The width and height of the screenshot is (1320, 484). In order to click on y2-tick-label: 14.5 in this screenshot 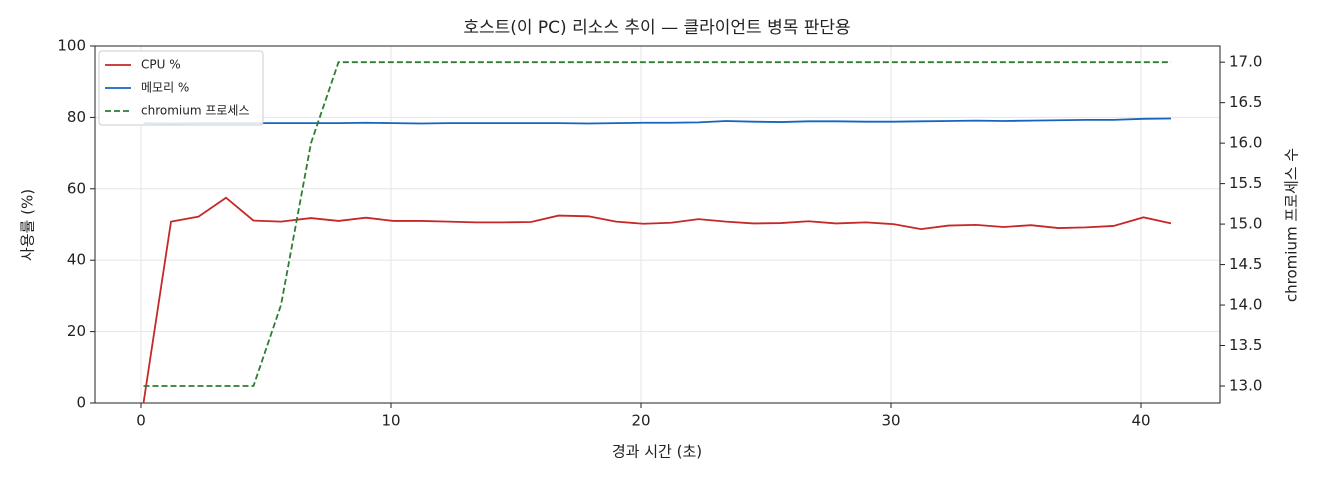, I will do `click(1245, 264)`.